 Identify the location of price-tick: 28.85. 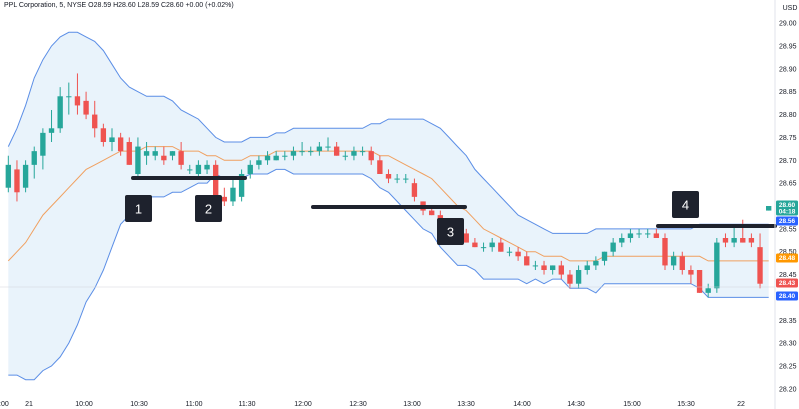
(788, 92).